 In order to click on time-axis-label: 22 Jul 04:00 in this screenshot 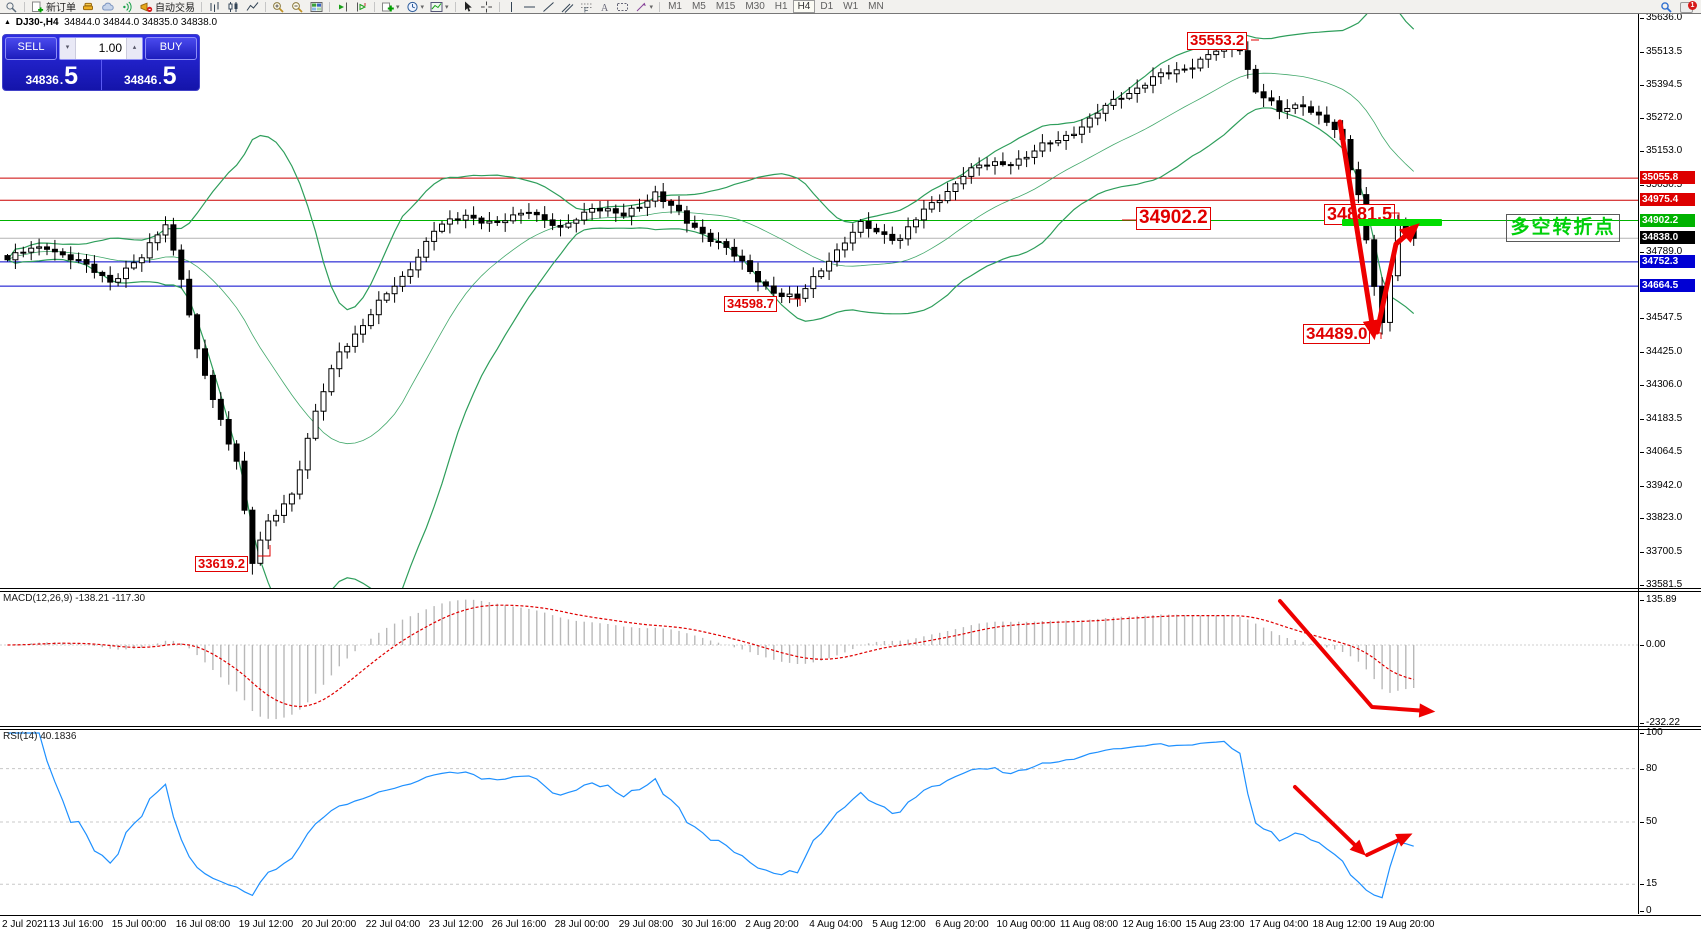, I will do `click(393, 924)`.